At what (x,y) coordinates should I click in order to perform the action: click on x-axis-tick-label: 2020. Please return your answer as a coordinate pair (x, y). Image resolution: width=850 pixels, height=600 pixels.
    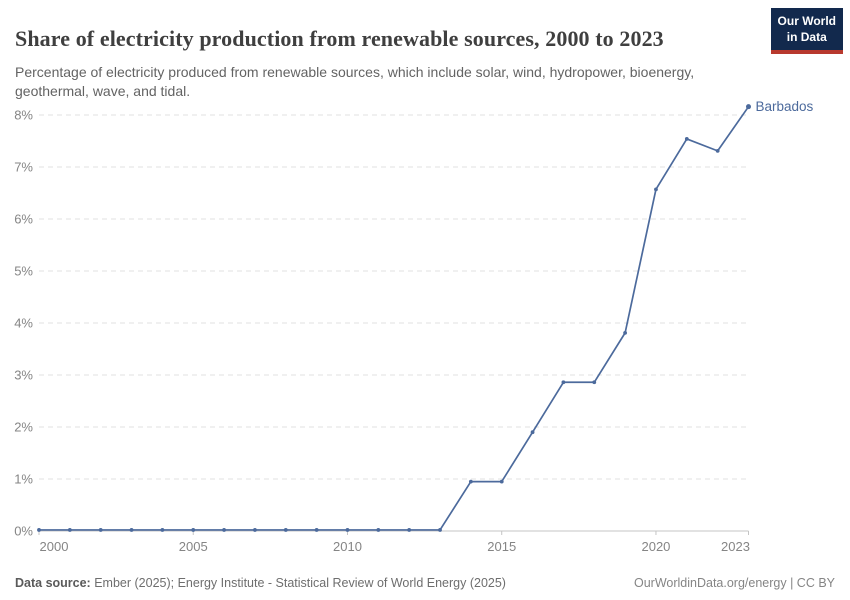
    Looking at the image, I should click on (655, 546).